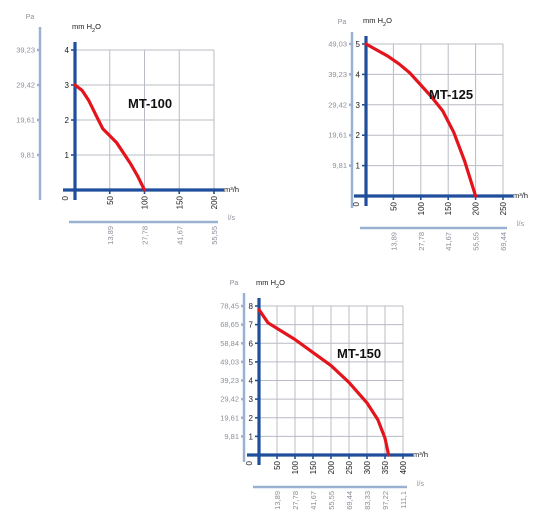 Image resolution: width=543 pixels, height=510 pixels. What do you see at coordinates (359, 353) in the screenshot?
I see `chart-title: MT-150` at bounding box center [359, 353].